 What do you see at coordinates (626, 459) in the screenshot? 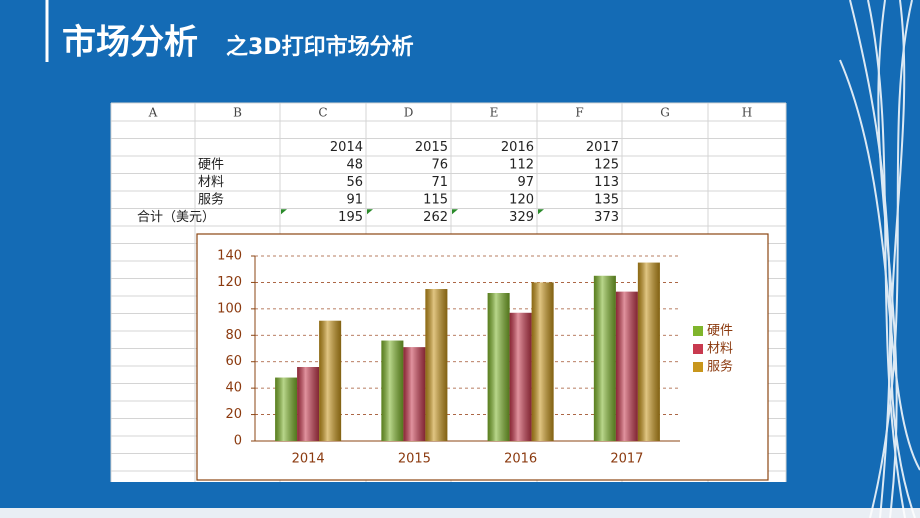
I see `x-tick-label: 2017` at bounding box center [626, 459].